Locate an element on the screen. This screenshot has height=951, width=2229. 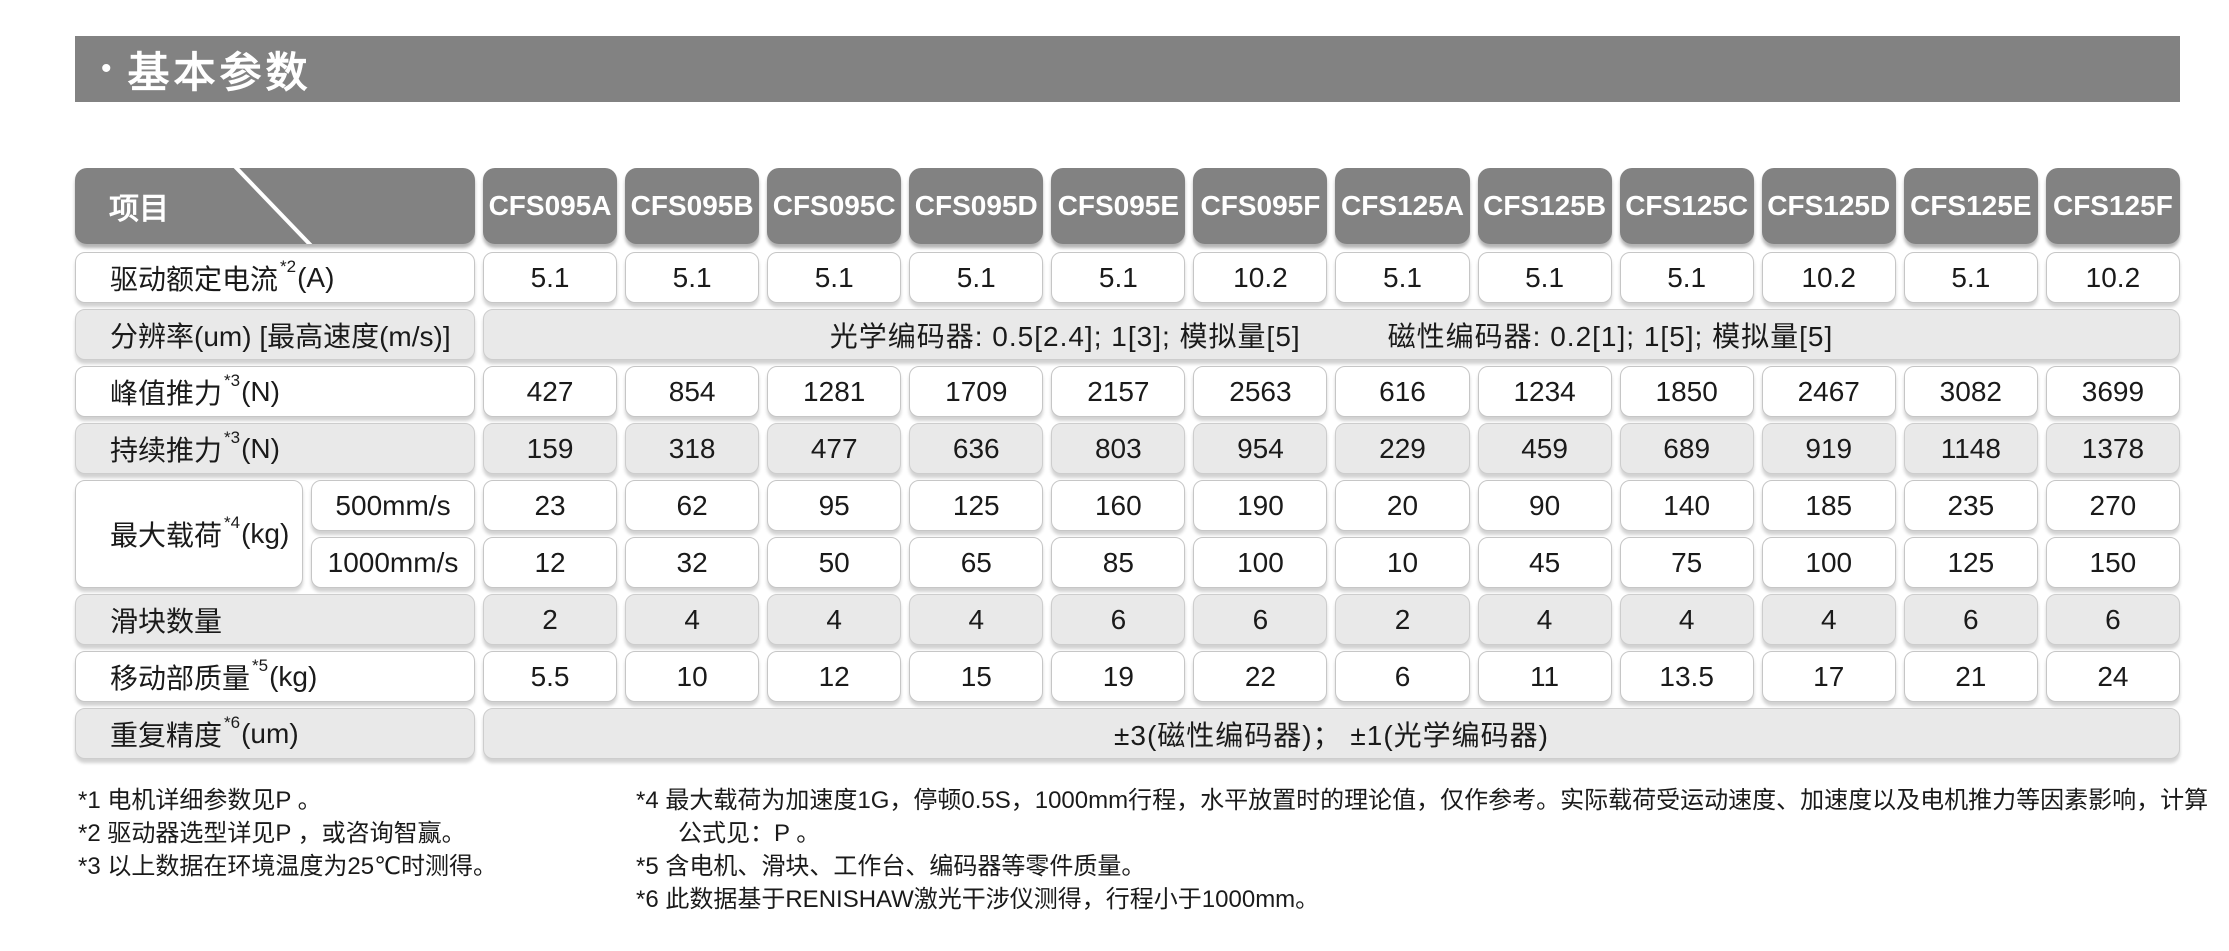
value-cell: 125 is located at coordinates (1970, 562).